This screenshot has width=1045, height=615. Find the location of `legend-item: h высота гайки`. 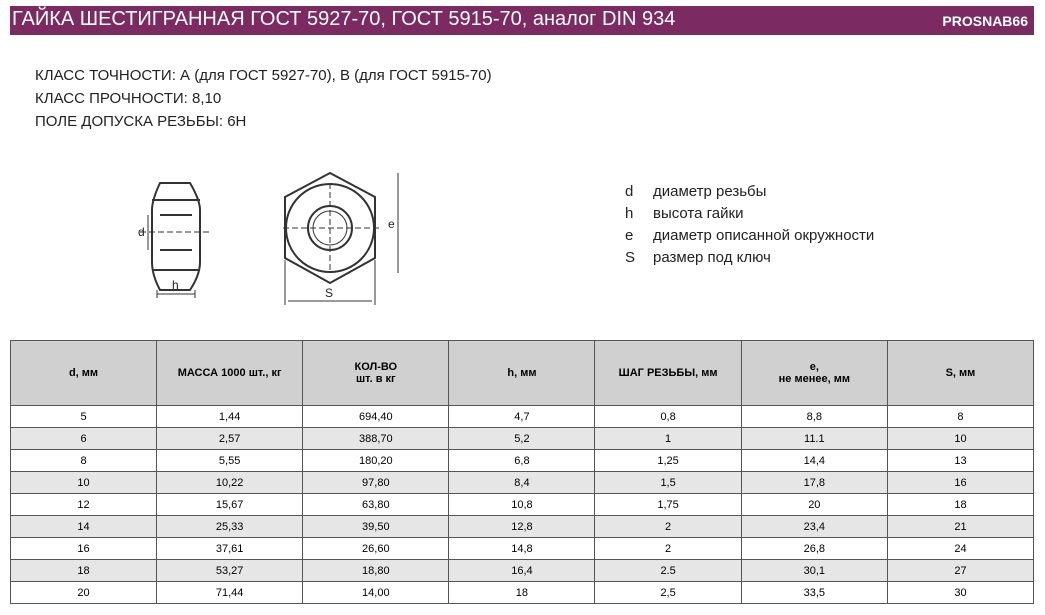

legend-item: h высота гайки is located at coordinates (684, 213).